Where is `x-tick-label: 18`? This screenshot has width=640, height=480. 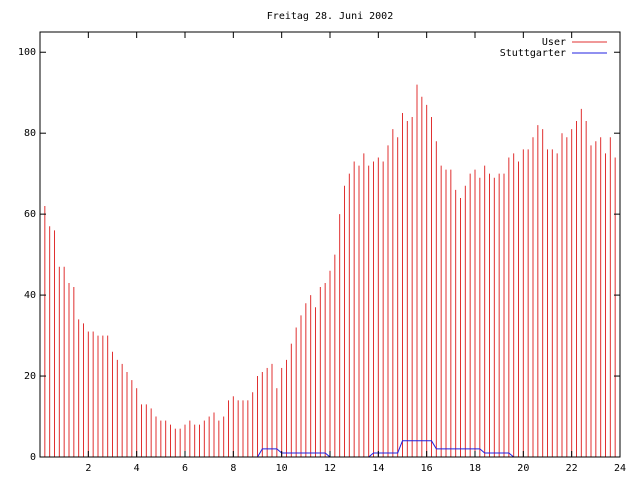 x-tick-label: 18 is located at coordinates (475, 468).